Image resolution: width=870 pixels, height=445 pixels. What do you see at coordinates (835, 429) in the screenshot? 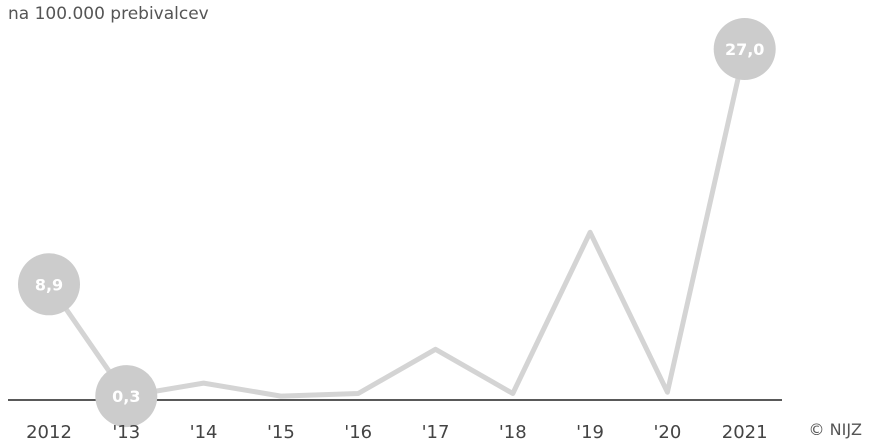
I see `credit-label: © NIJZ` at bounding box center [835, 429].